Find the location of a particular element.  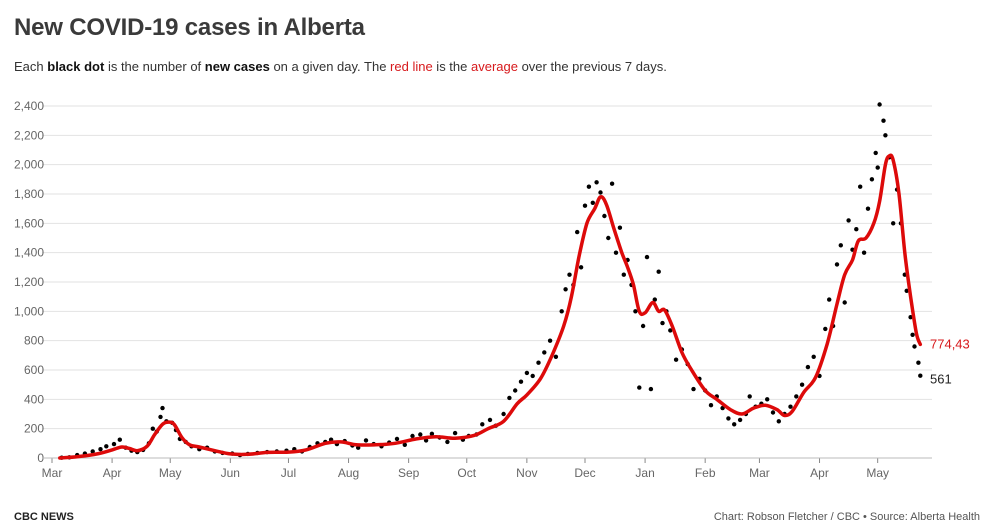

x-tick-label: Jun is located at coordinates (230, 473).